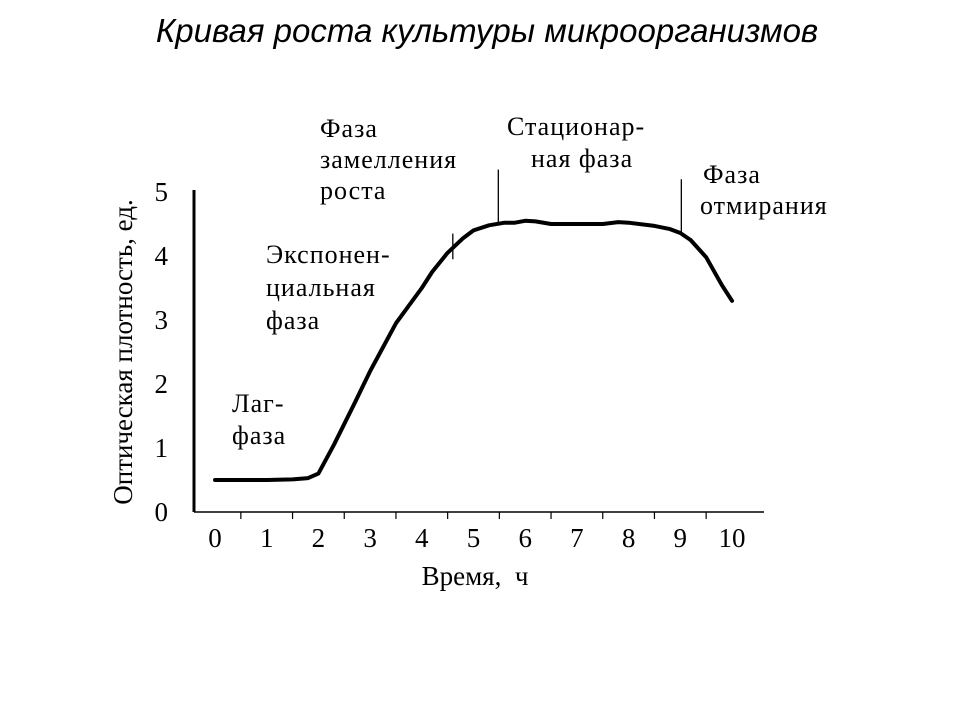 This screenshot has height=720, width=960. I want to click on phase-label-exponential: Экспонен- циальная фаза, so click(332, 287).